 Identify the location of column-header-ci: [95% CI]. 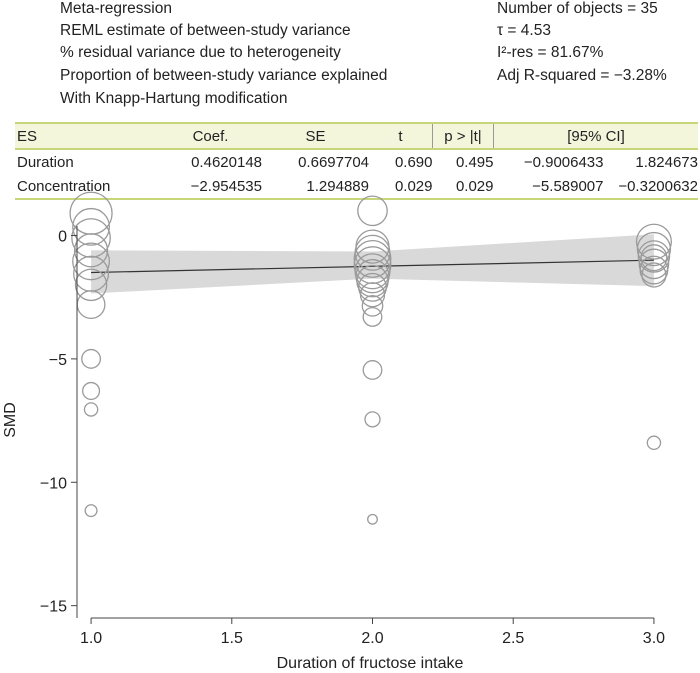
(595, 136).